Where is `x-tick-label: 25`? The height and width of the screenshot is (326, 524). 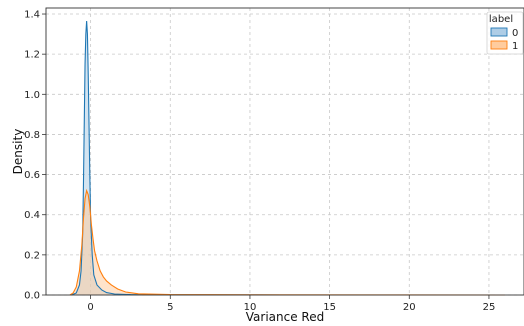
x-tick-label: 25 is located at coordinates (489, 307).